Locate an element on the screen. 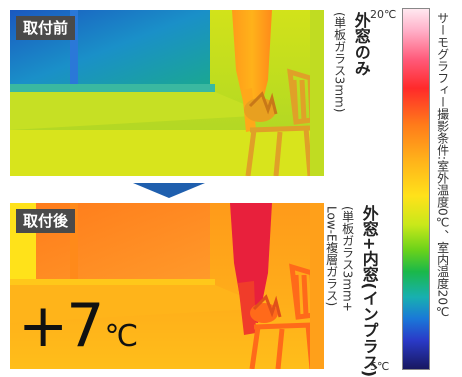 This screenshot has width=462, height=377. gain-unit: ℃ is located at coordinates (121, 336).